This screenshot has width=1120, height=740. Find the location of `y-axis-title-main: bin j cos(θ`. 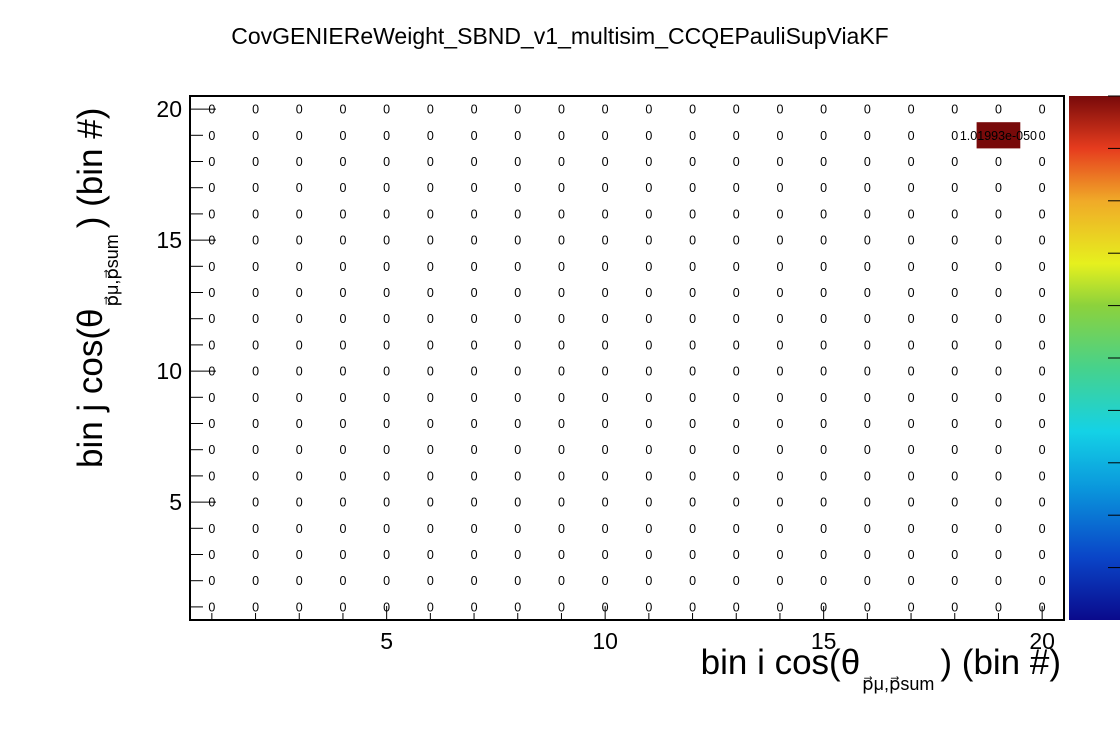

y-axis-title-main: bin j cos(θ is located at coordinates (90, 388).